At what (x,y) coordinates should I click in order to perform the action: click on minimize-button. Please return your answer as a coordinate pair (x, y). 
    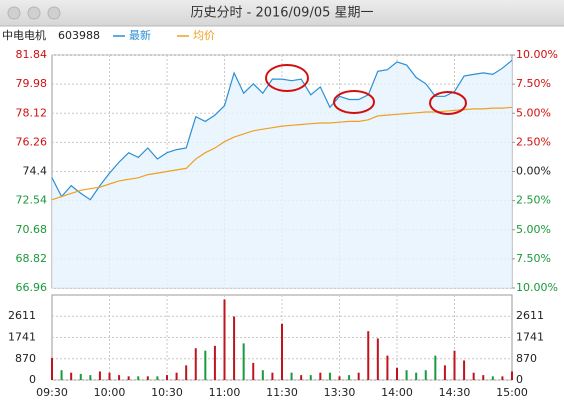
    Looking at the image, I should click on (34, 13).